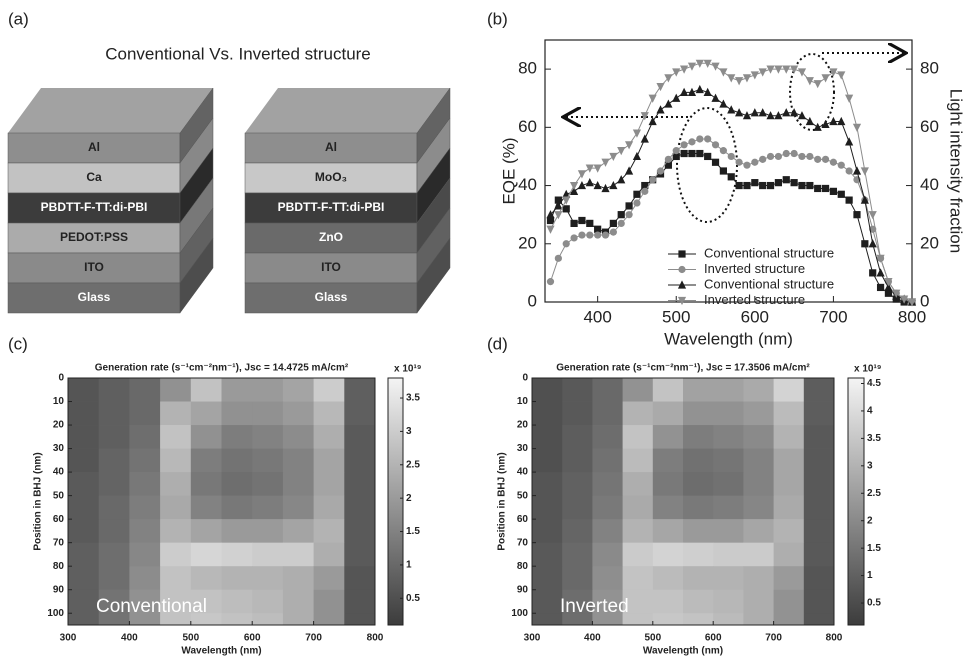 The image size is (968, 657). Describe the element at coordinates (523, 542) in the screenshot. I see `y-tick-label: 70` at that location.